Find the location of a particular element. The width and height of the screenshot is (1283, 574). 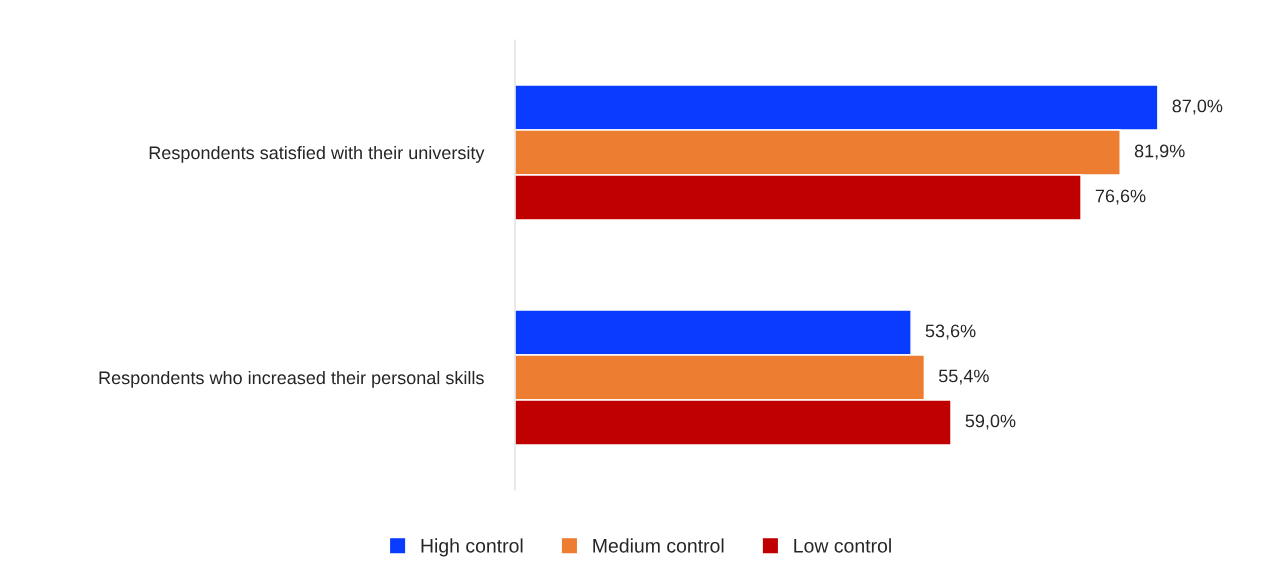

data-label: 76,6% is located at coordinates (1120, 197).